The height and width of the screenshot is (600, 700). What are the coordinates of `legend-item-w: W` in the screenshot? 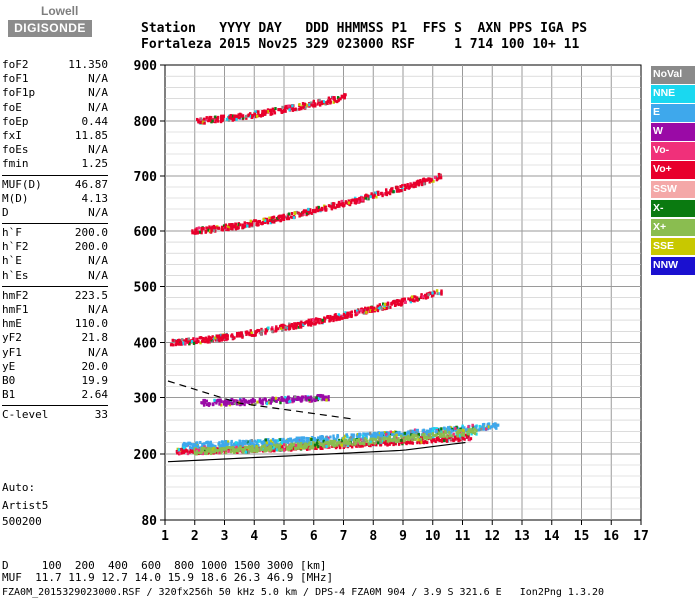 It's located at (673, 132).